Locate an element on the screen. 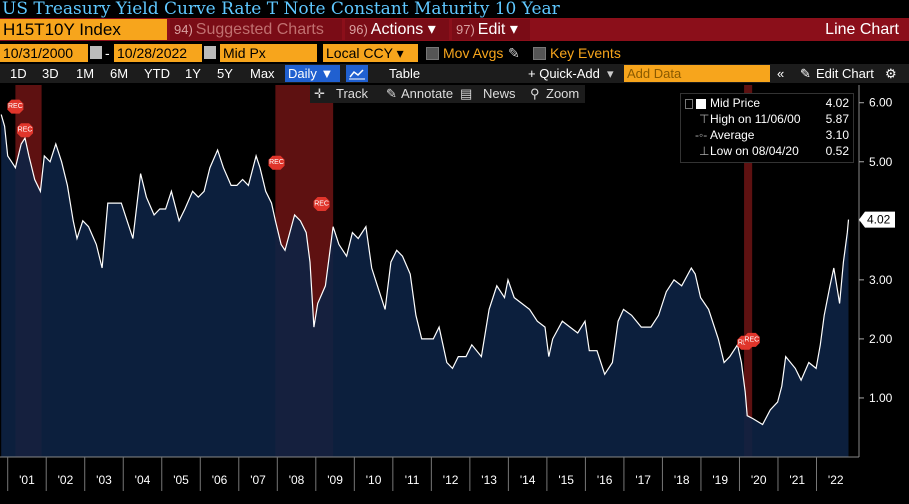  actions-button: 96) Actions ▾ is located at coordinates (397, 29).